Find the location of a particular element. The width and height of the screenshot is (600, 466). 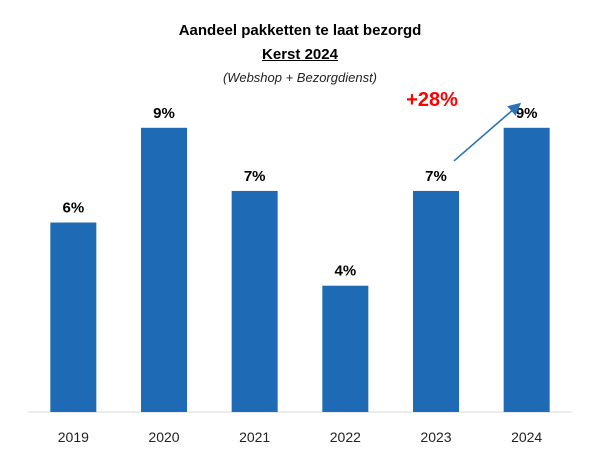

x-tick-2020: 2020 is located at coordinates (163, 437).